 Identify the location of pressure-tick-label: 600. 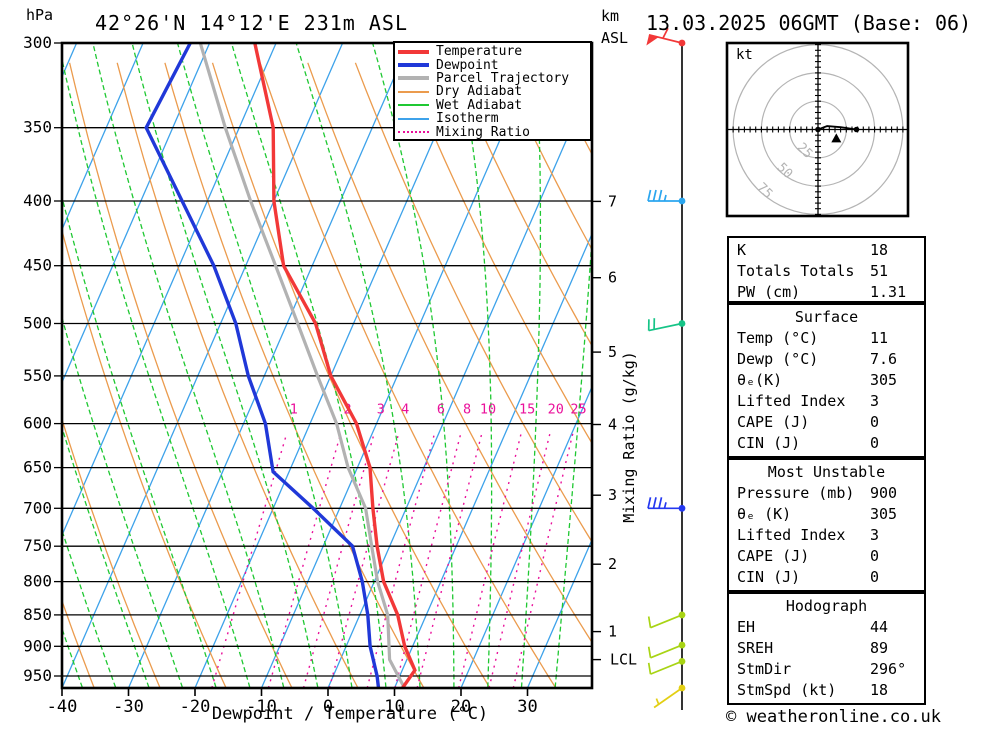
(37, 423).